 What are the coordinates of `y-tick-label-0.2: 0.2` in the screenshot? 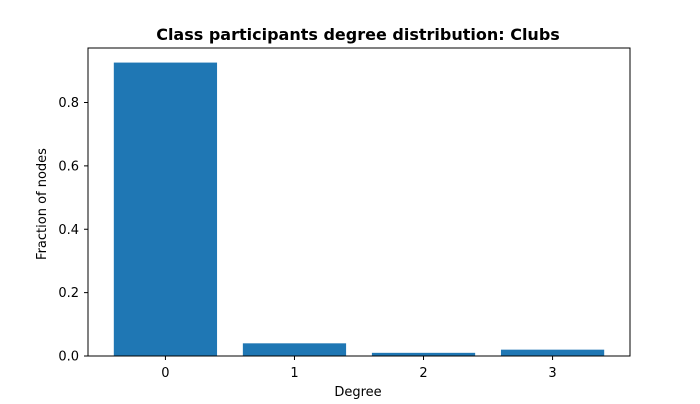 It's located at (68, 293).